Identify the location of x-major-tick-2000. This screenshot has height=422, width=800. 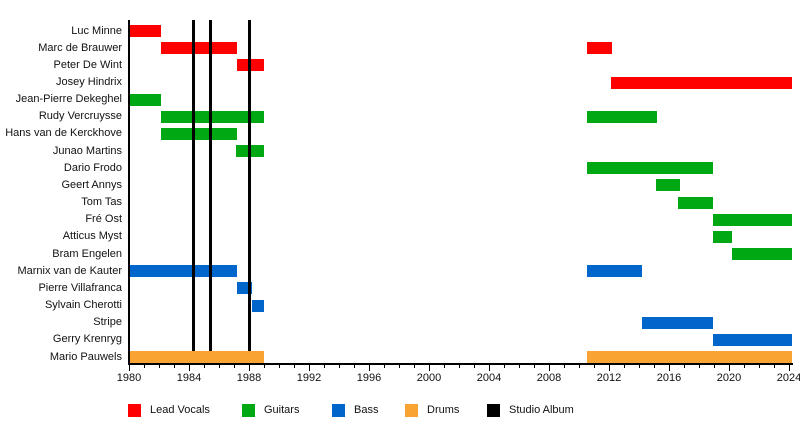
(429, 368).